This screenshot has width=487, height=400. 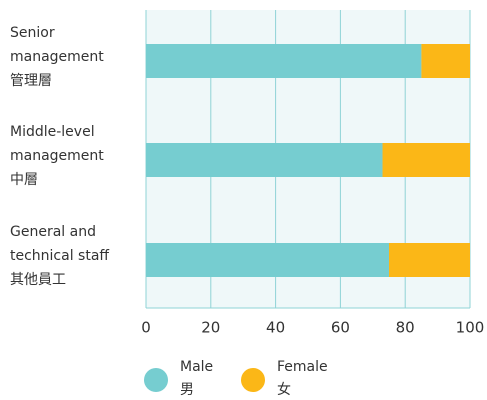 What do you see at coordinates (210, 328) in the screenshot?
I see `x-tick-label: 20` at bounding box center [210, 328].